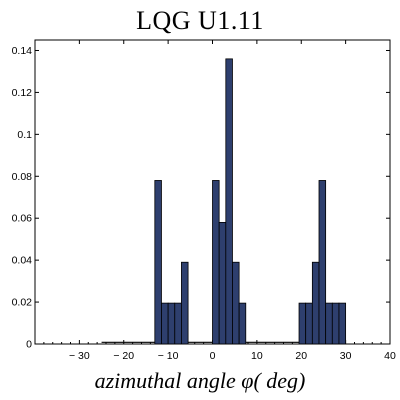 The width and height of the screenshot is (400, 400). What do you see at coordinates (22, 219) in the screenshot?
I see `y-tick-label: 0.06` at bounding box center [22, 219].